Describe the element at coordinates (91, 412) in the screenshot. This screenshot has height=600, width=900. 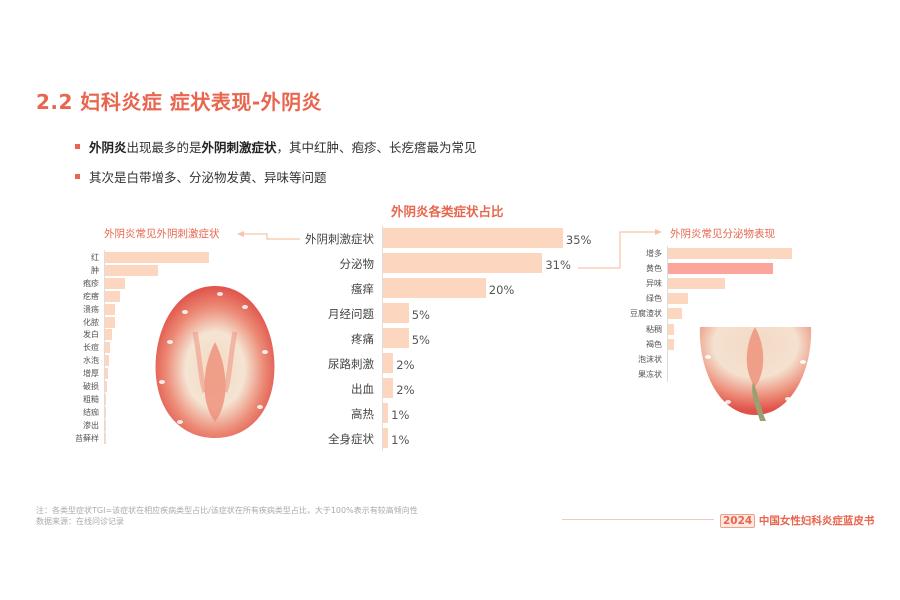
I see `bar-label: 结痂` at that location.